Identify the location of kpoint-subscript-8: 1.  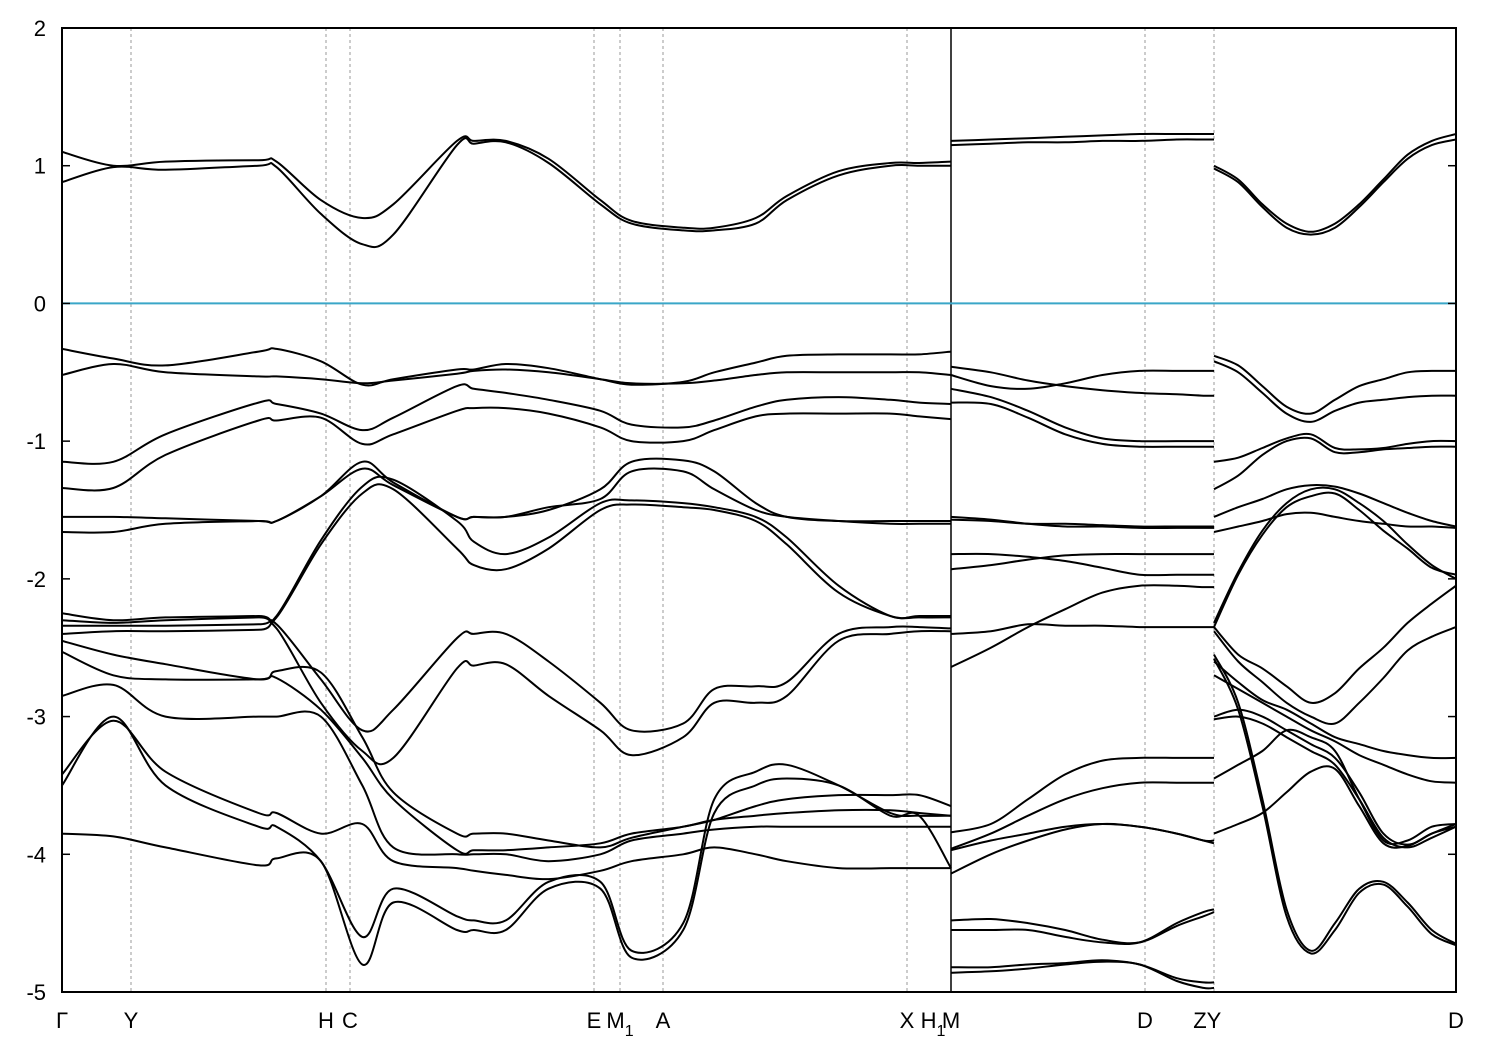
(940, 1031).